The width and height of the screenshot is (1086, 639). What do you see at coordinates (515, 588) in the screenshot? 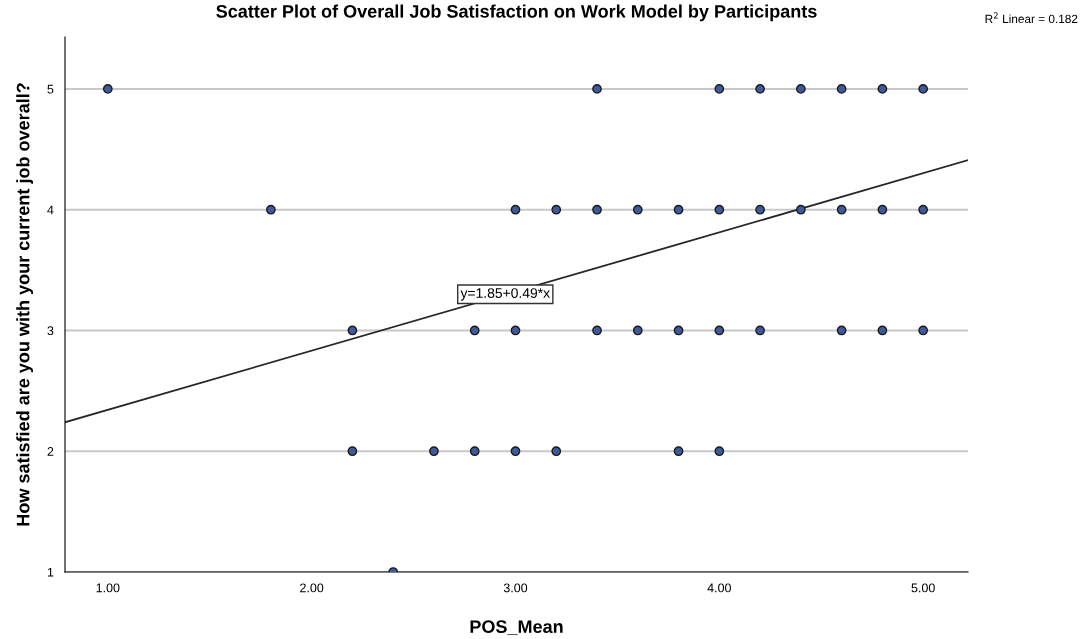
I see `x-tick-label: 3.00` at bounding box center [515, 588].